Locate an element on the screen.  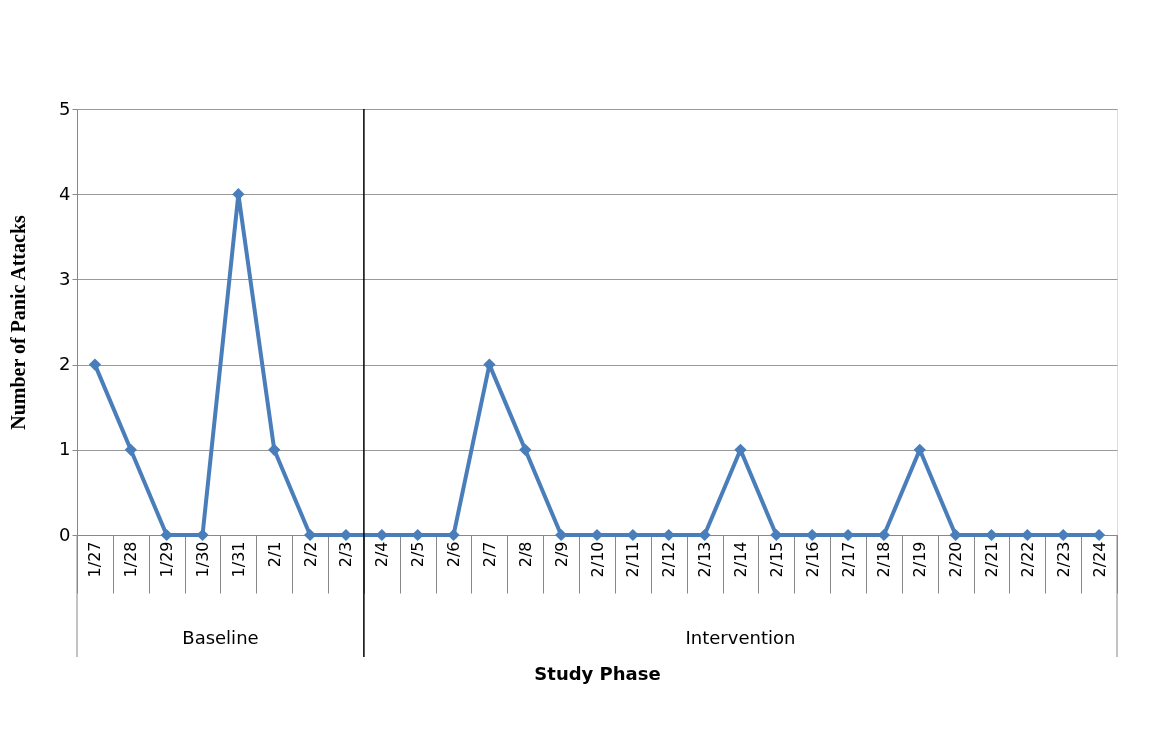
text: Baseline is located at coordinates (220, 637).